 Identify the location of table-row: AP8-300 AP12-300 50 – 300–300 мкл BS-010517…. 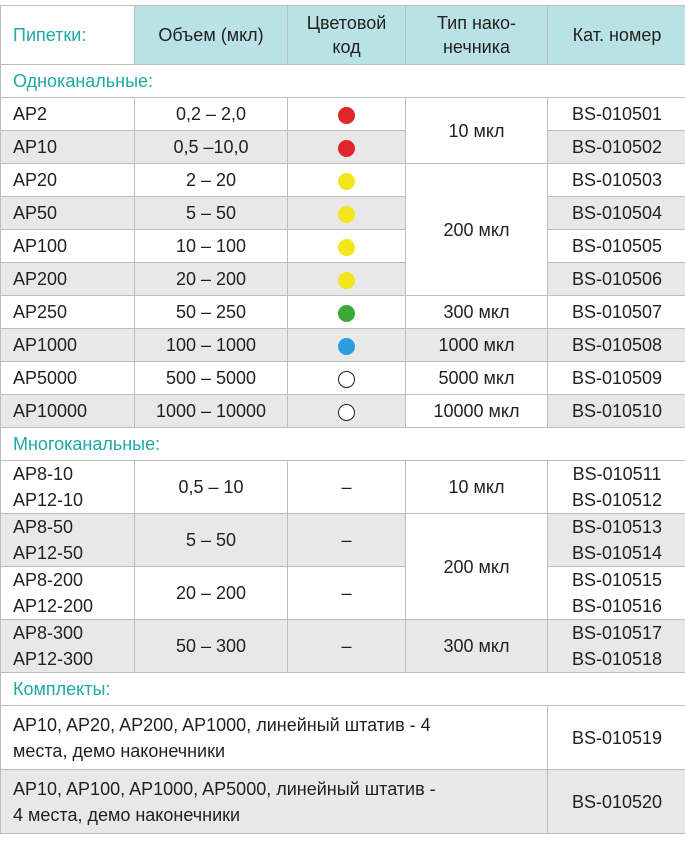
(342, 646).